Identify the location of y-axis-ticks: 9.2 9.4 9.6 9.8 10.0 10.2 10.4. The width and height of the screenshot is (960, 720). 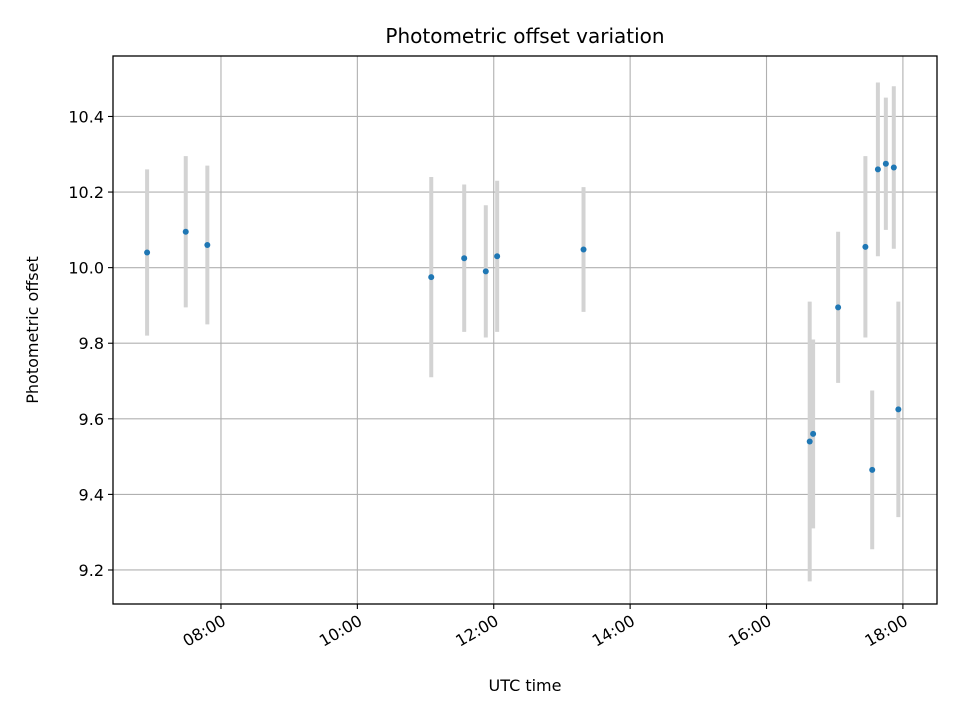
(90, 343).